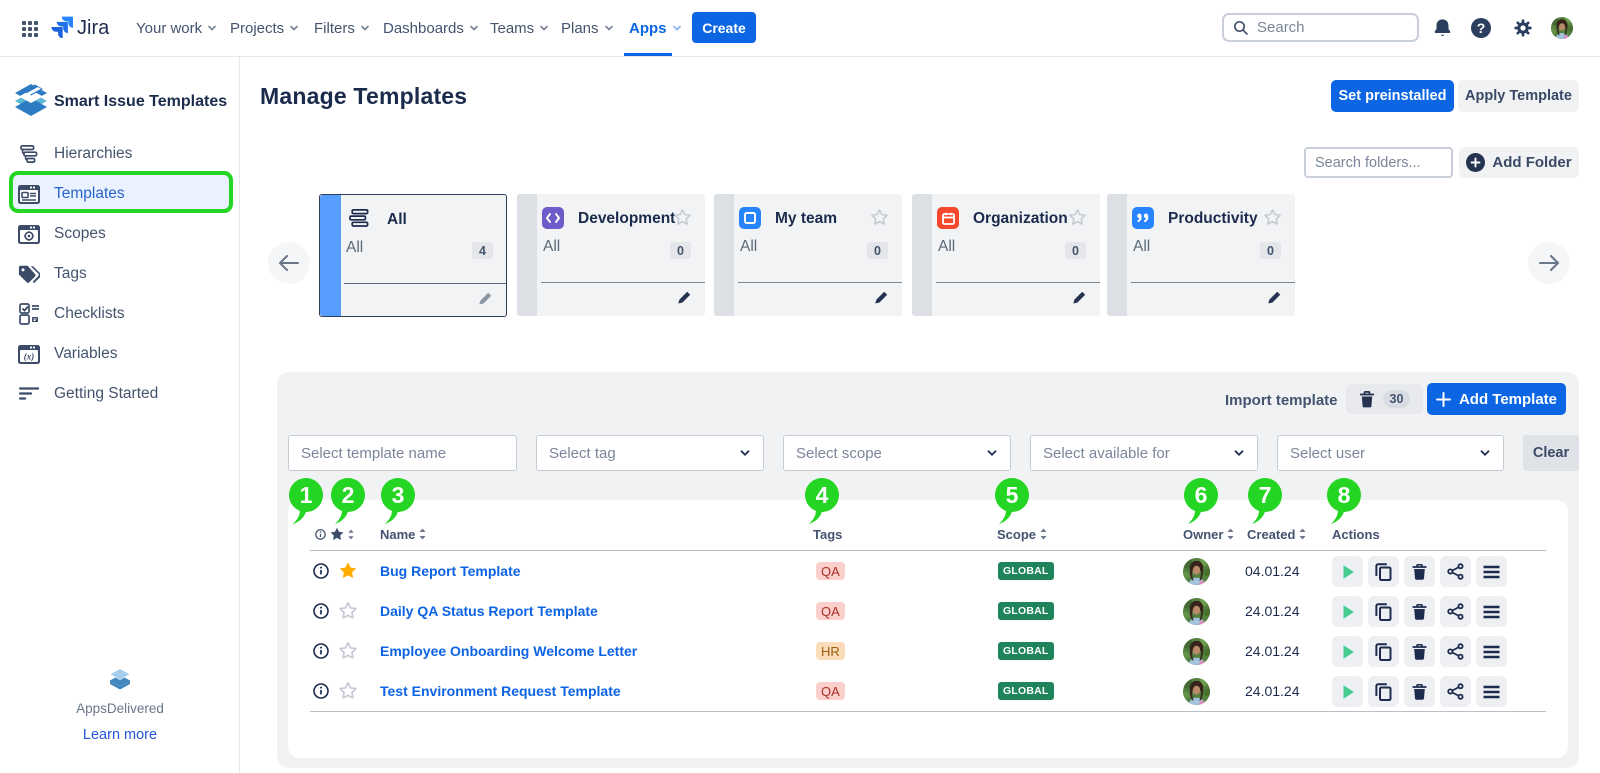 The image size is (1600, 773). What do you see at coordinates (1201, 495) in the screenshot?
I see `svg-text: 6` at bounding box center [1201, 495].